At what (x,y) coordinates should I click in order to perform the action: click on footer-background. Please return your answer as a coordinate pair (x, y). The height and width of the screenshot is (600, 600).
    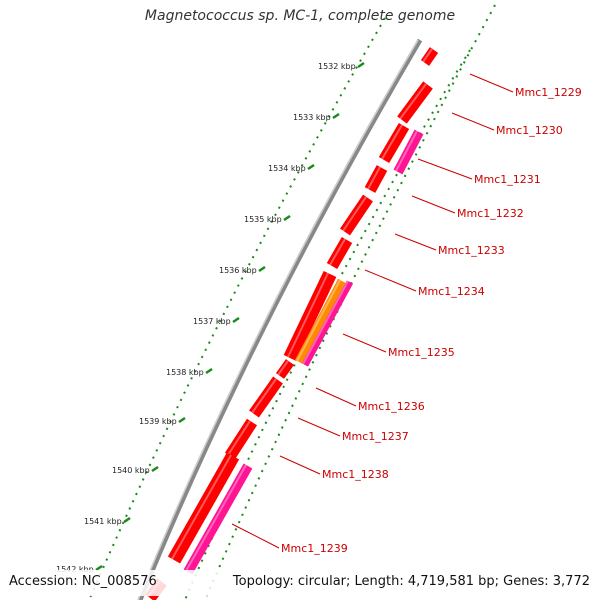
    Looking at the image, I should click on (300, 583).